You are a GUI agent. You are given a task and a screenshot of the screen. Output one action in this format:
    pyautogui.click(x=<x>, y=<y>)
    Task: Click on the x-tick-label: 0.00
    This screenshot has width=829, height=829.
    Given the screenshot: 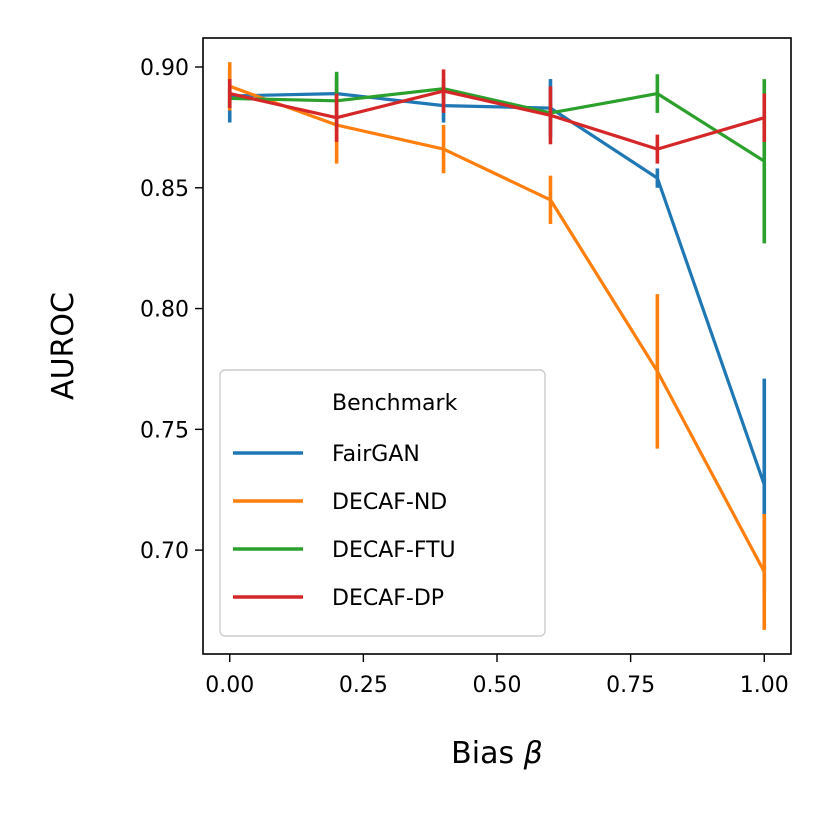 What is the action you would take?
    pyautogui.click(x=229, y=685)
    